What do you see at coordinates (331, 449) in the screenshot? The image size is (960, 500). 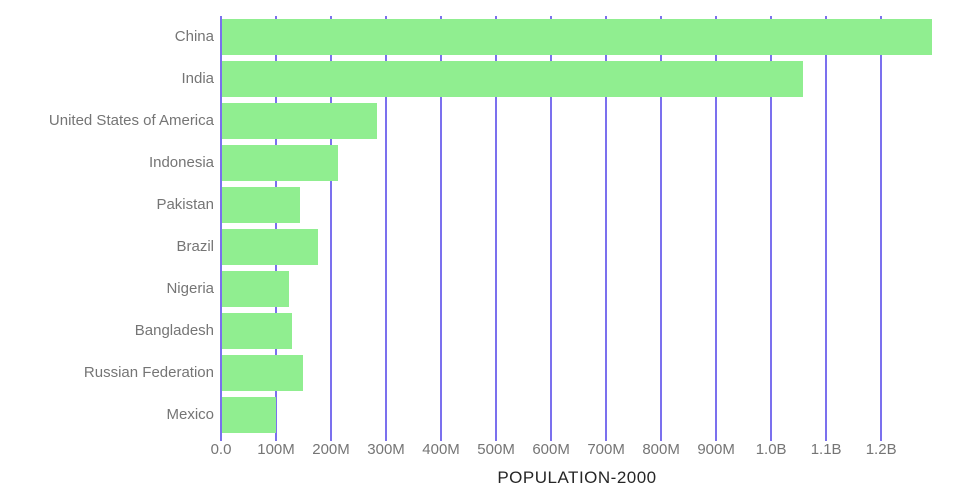 I see `x-tick-label: 200M` at bounding box center [331, 449].